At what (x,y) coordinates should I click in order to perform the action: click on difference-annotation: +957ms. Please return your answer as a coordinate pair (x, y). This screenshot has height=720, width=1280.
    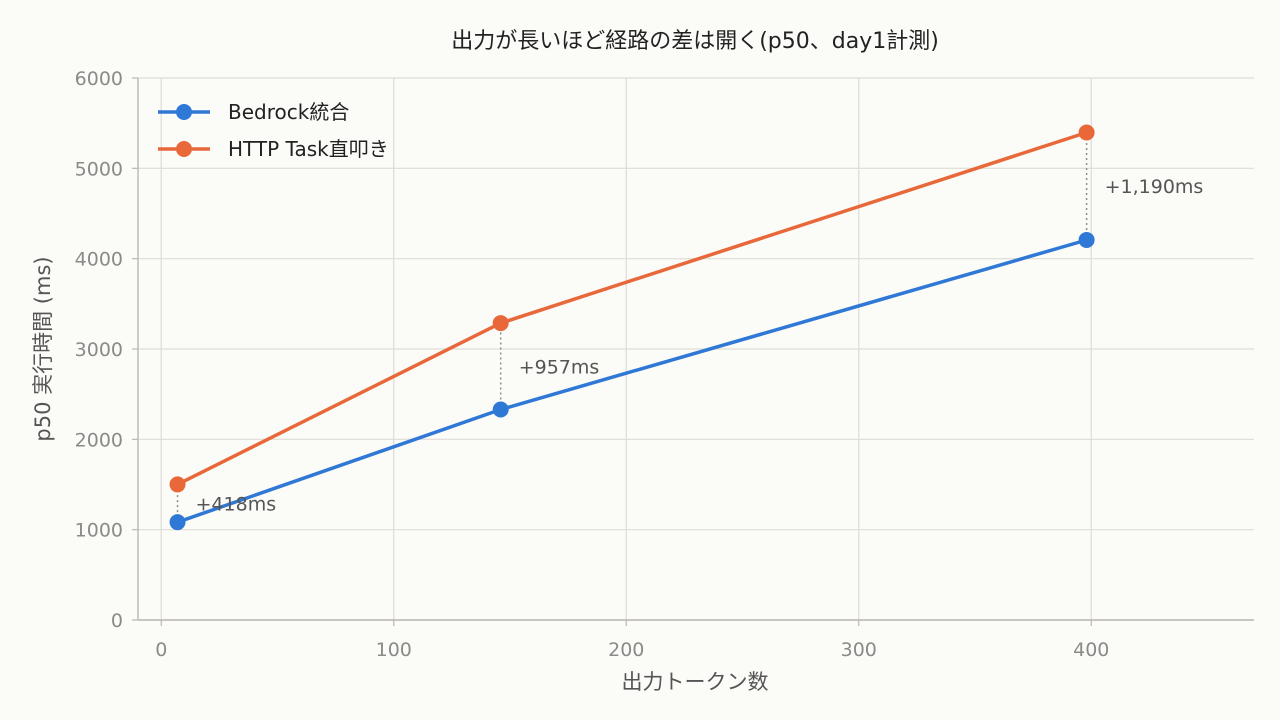
    Looking at the image, I should click on (559, 367).